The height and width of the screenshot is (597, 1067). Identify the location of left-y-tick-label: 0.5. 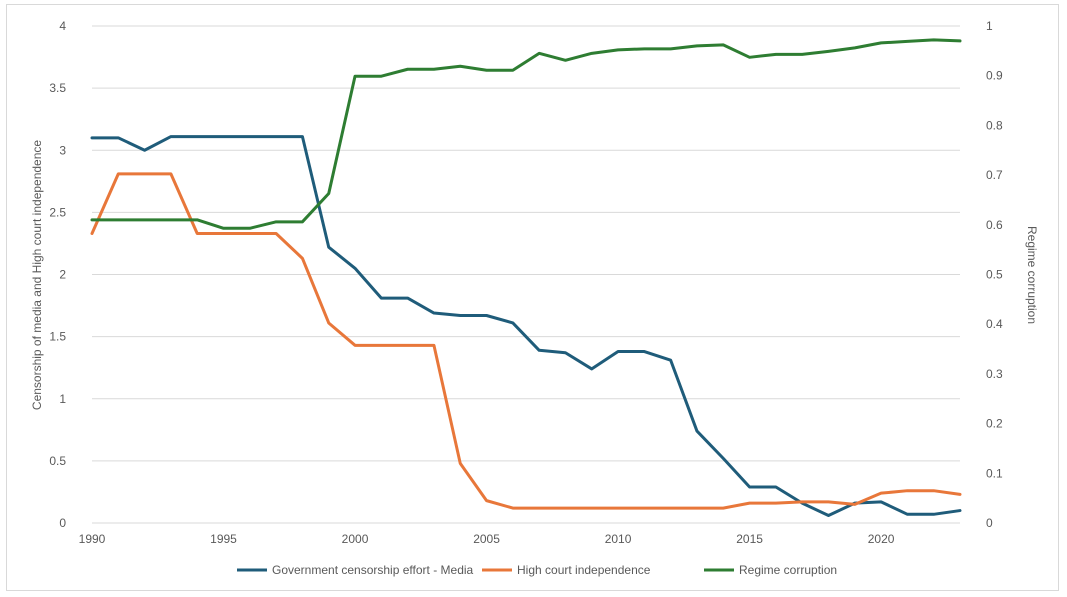
(57, 461).